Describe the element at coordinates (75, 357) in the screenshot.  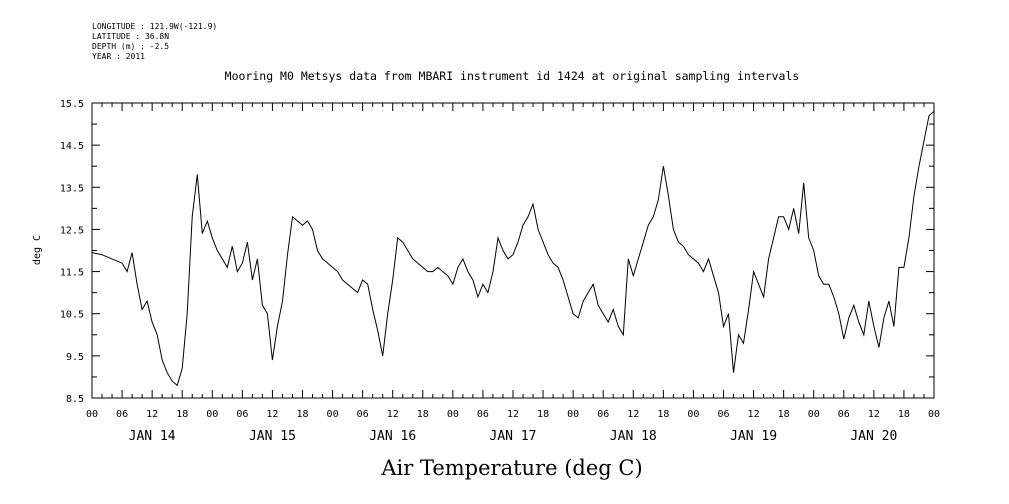
I see `y-tick-label: 9.5` at that location.